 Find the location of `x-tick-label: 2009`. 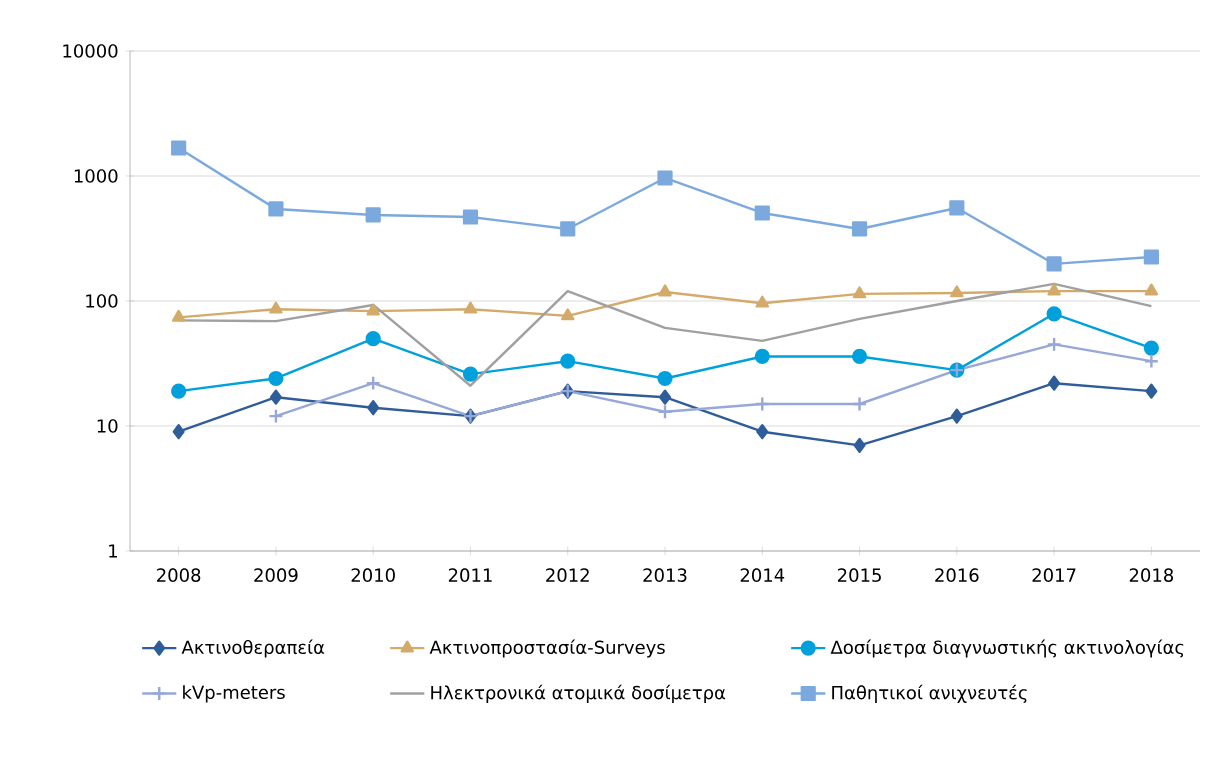

x-tick-label: 2009 is located at coordinates (276, 575).